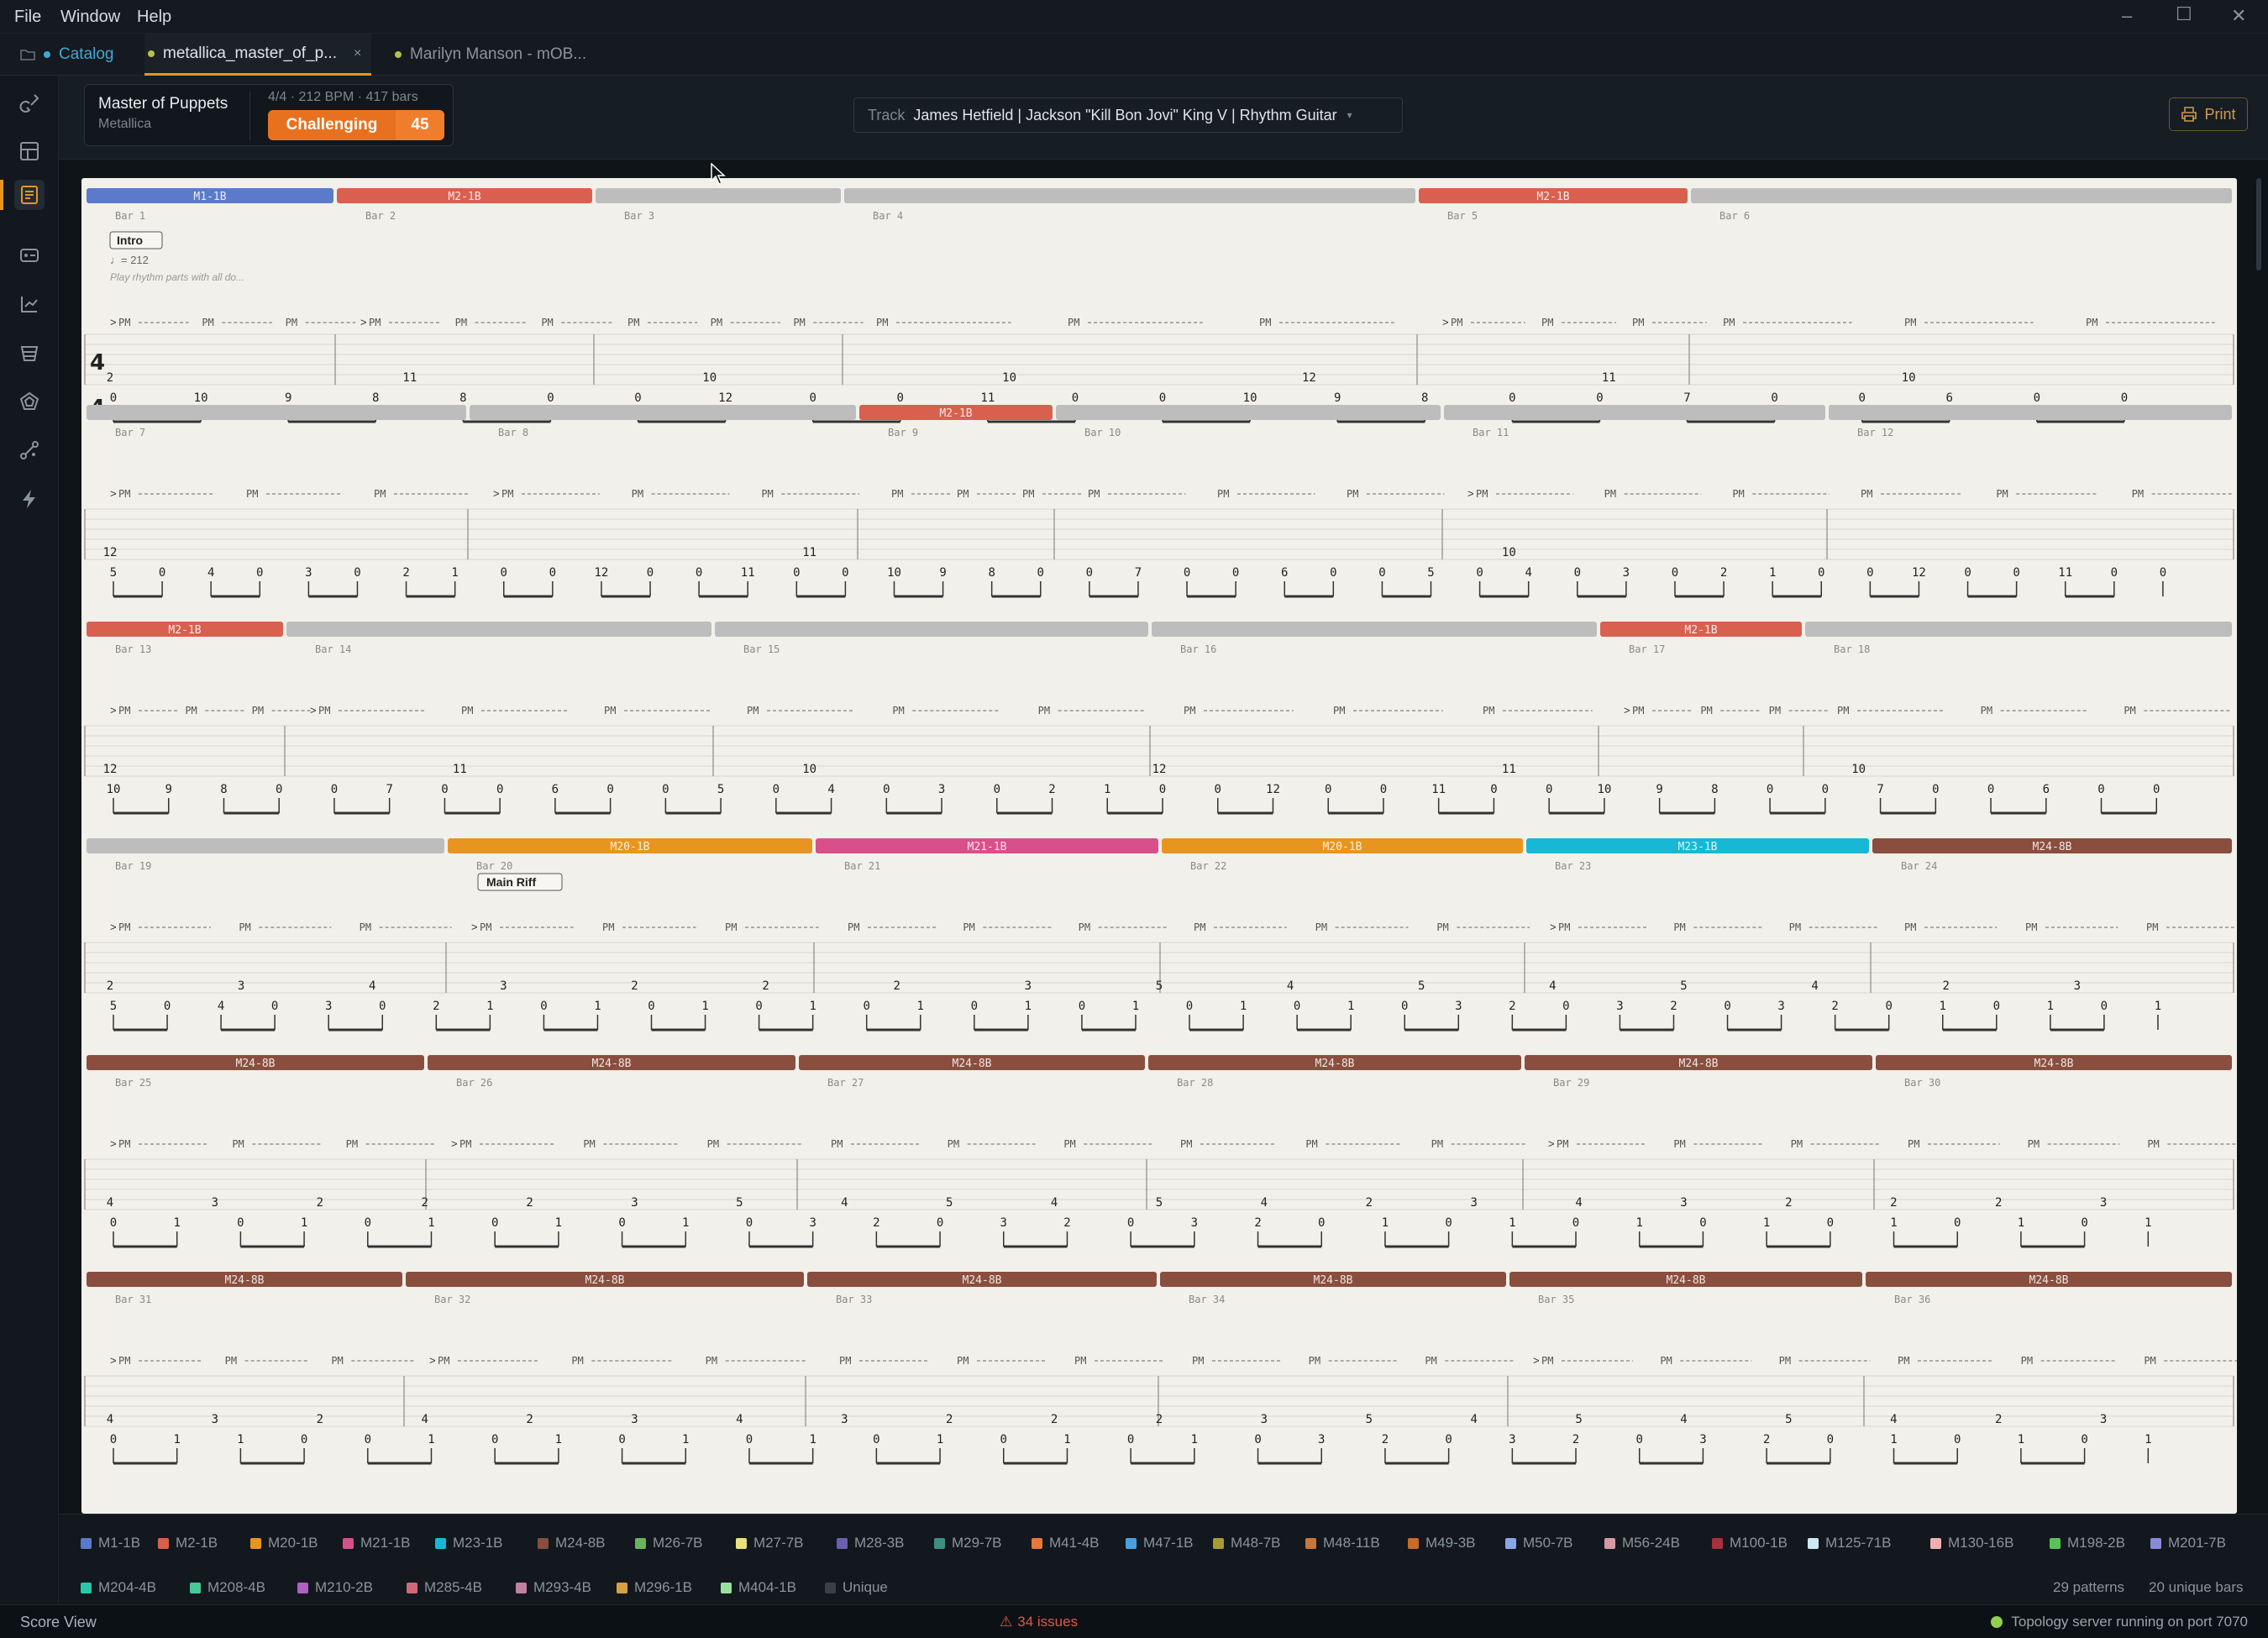  I want to click on legend-item: M23-1B, so click(469, 1543).